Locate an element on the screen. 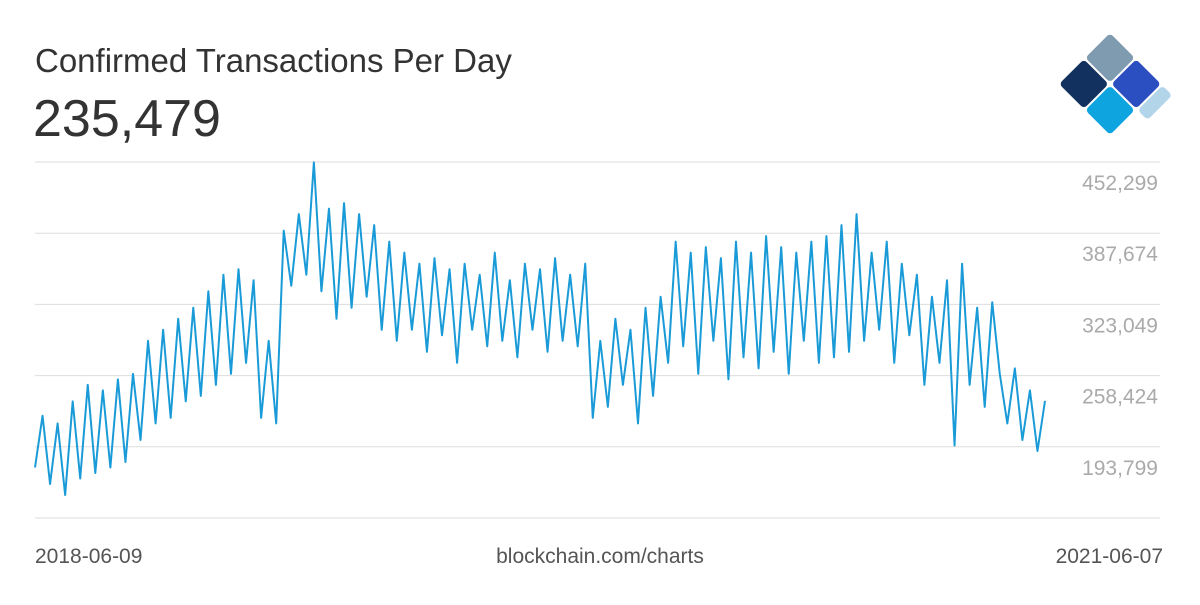 The width and height of the screenshot is (1200, 605). logo is located at coordinates (1115, 84).